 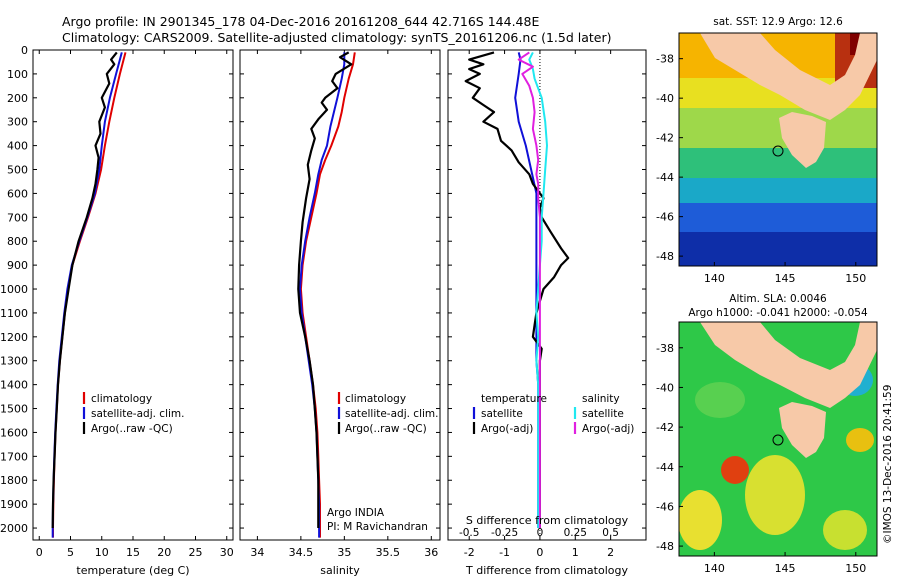 I want to click on x-tick-label: 35, so click(x=344, y=552).